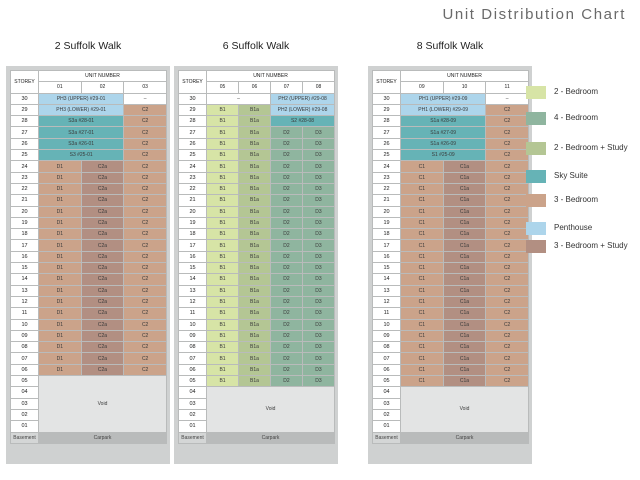  I want to click on storey-cell: 21, so click(24, 200).